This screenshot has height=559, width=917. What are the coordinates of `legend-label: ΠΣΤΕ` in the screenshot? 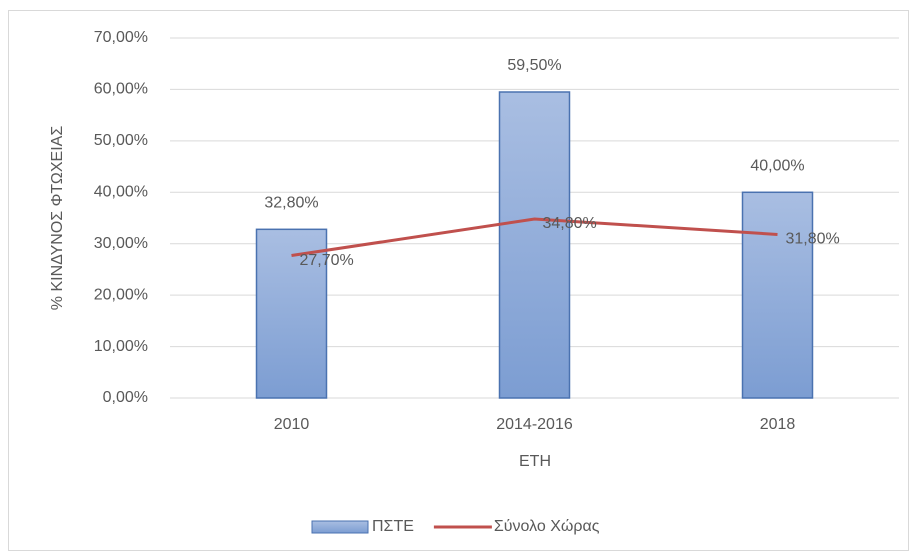 It's located at (393, 526).